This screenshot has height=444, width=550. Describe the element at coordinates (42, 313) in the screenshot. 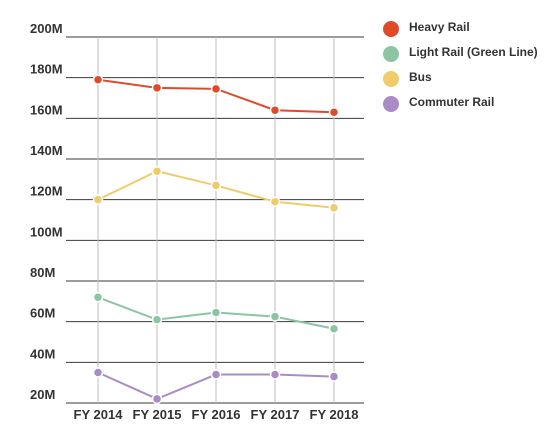

I see `y-tick-label: 60M` at that location.